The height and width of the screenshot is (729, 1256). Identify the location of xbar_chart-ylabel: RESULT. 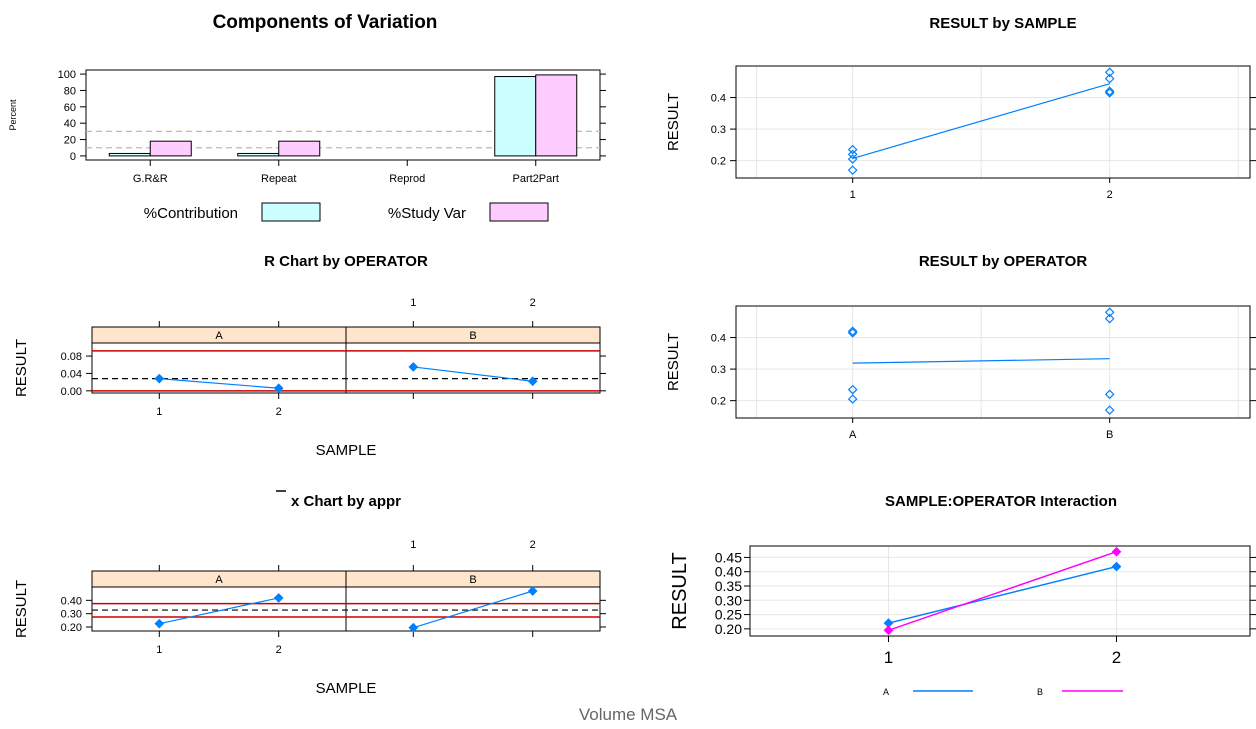
(21, 609).